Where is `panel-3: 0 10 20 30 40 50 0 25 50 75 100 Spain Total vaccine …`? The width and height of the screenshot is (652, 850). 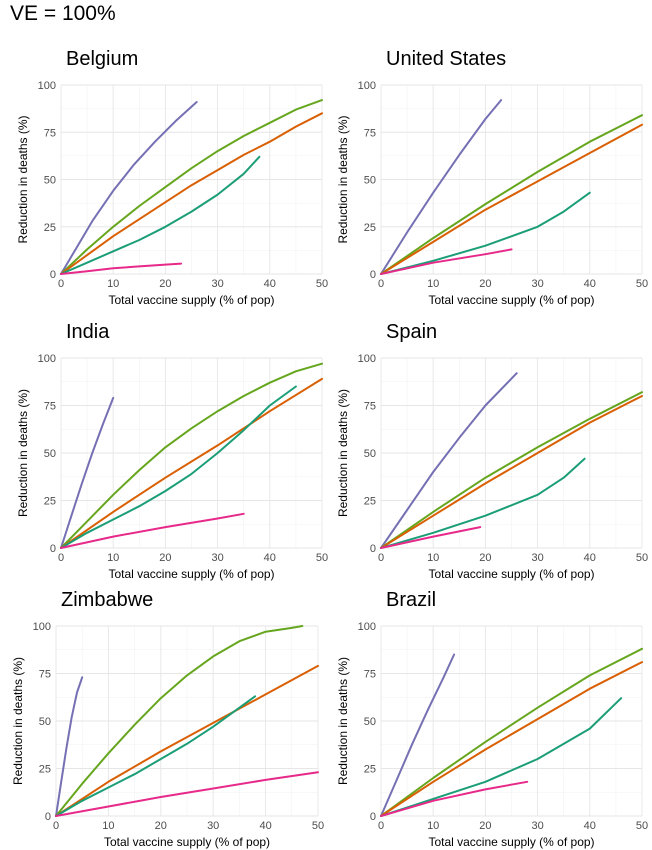
panel-3: 0 10 20 30 40 50 0 25 50 75 100 Spain Total vaccine … is located at coordinates (492, 451).